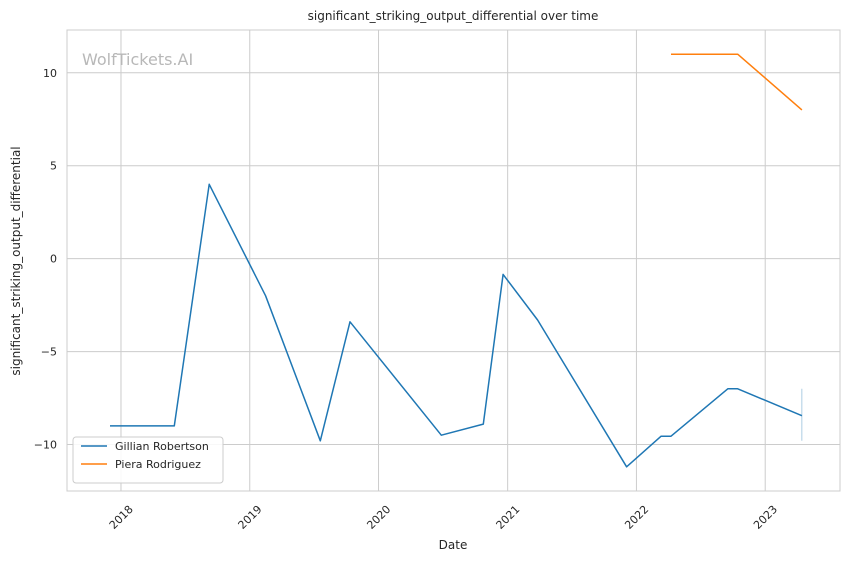 This screenshot has width=850, height=565. Describe the element at coordinates (16, 260) in the screenshot. I see `y-axis-label: significant_striking_output_differential` at that location.